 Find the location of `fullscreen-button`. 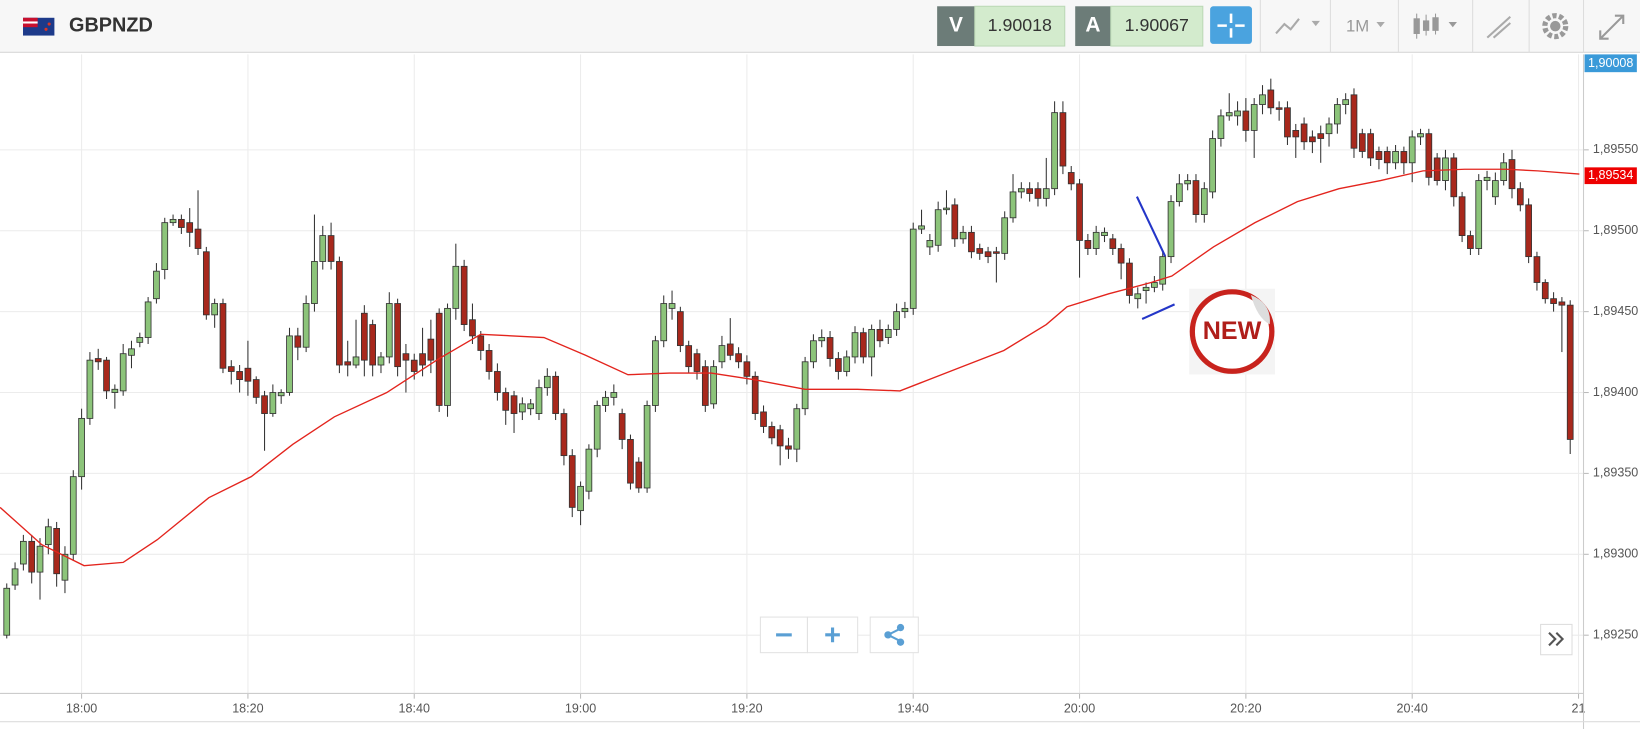

fullscreen-button is located at coordinates (1612, 27).